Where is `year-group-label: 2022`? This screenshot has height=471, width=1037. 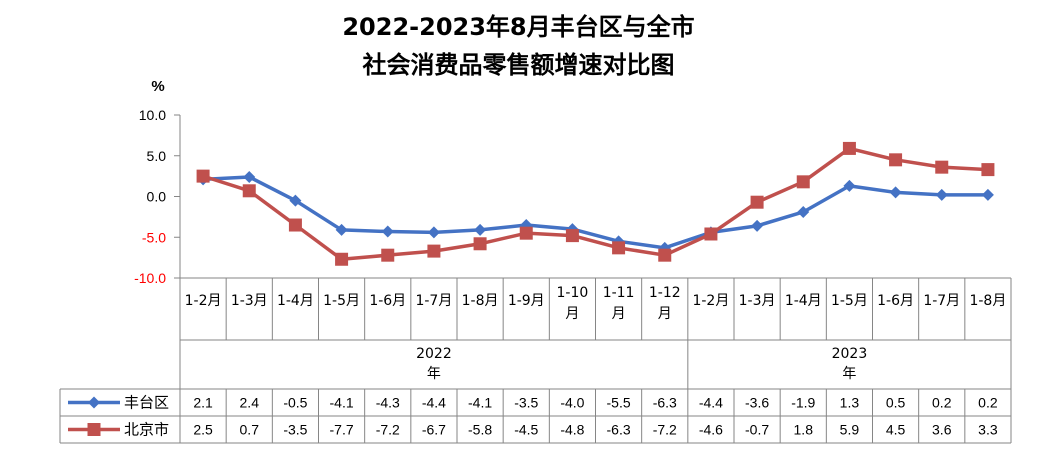
year-group-label: 2022 is located at coordinates (434, 354).